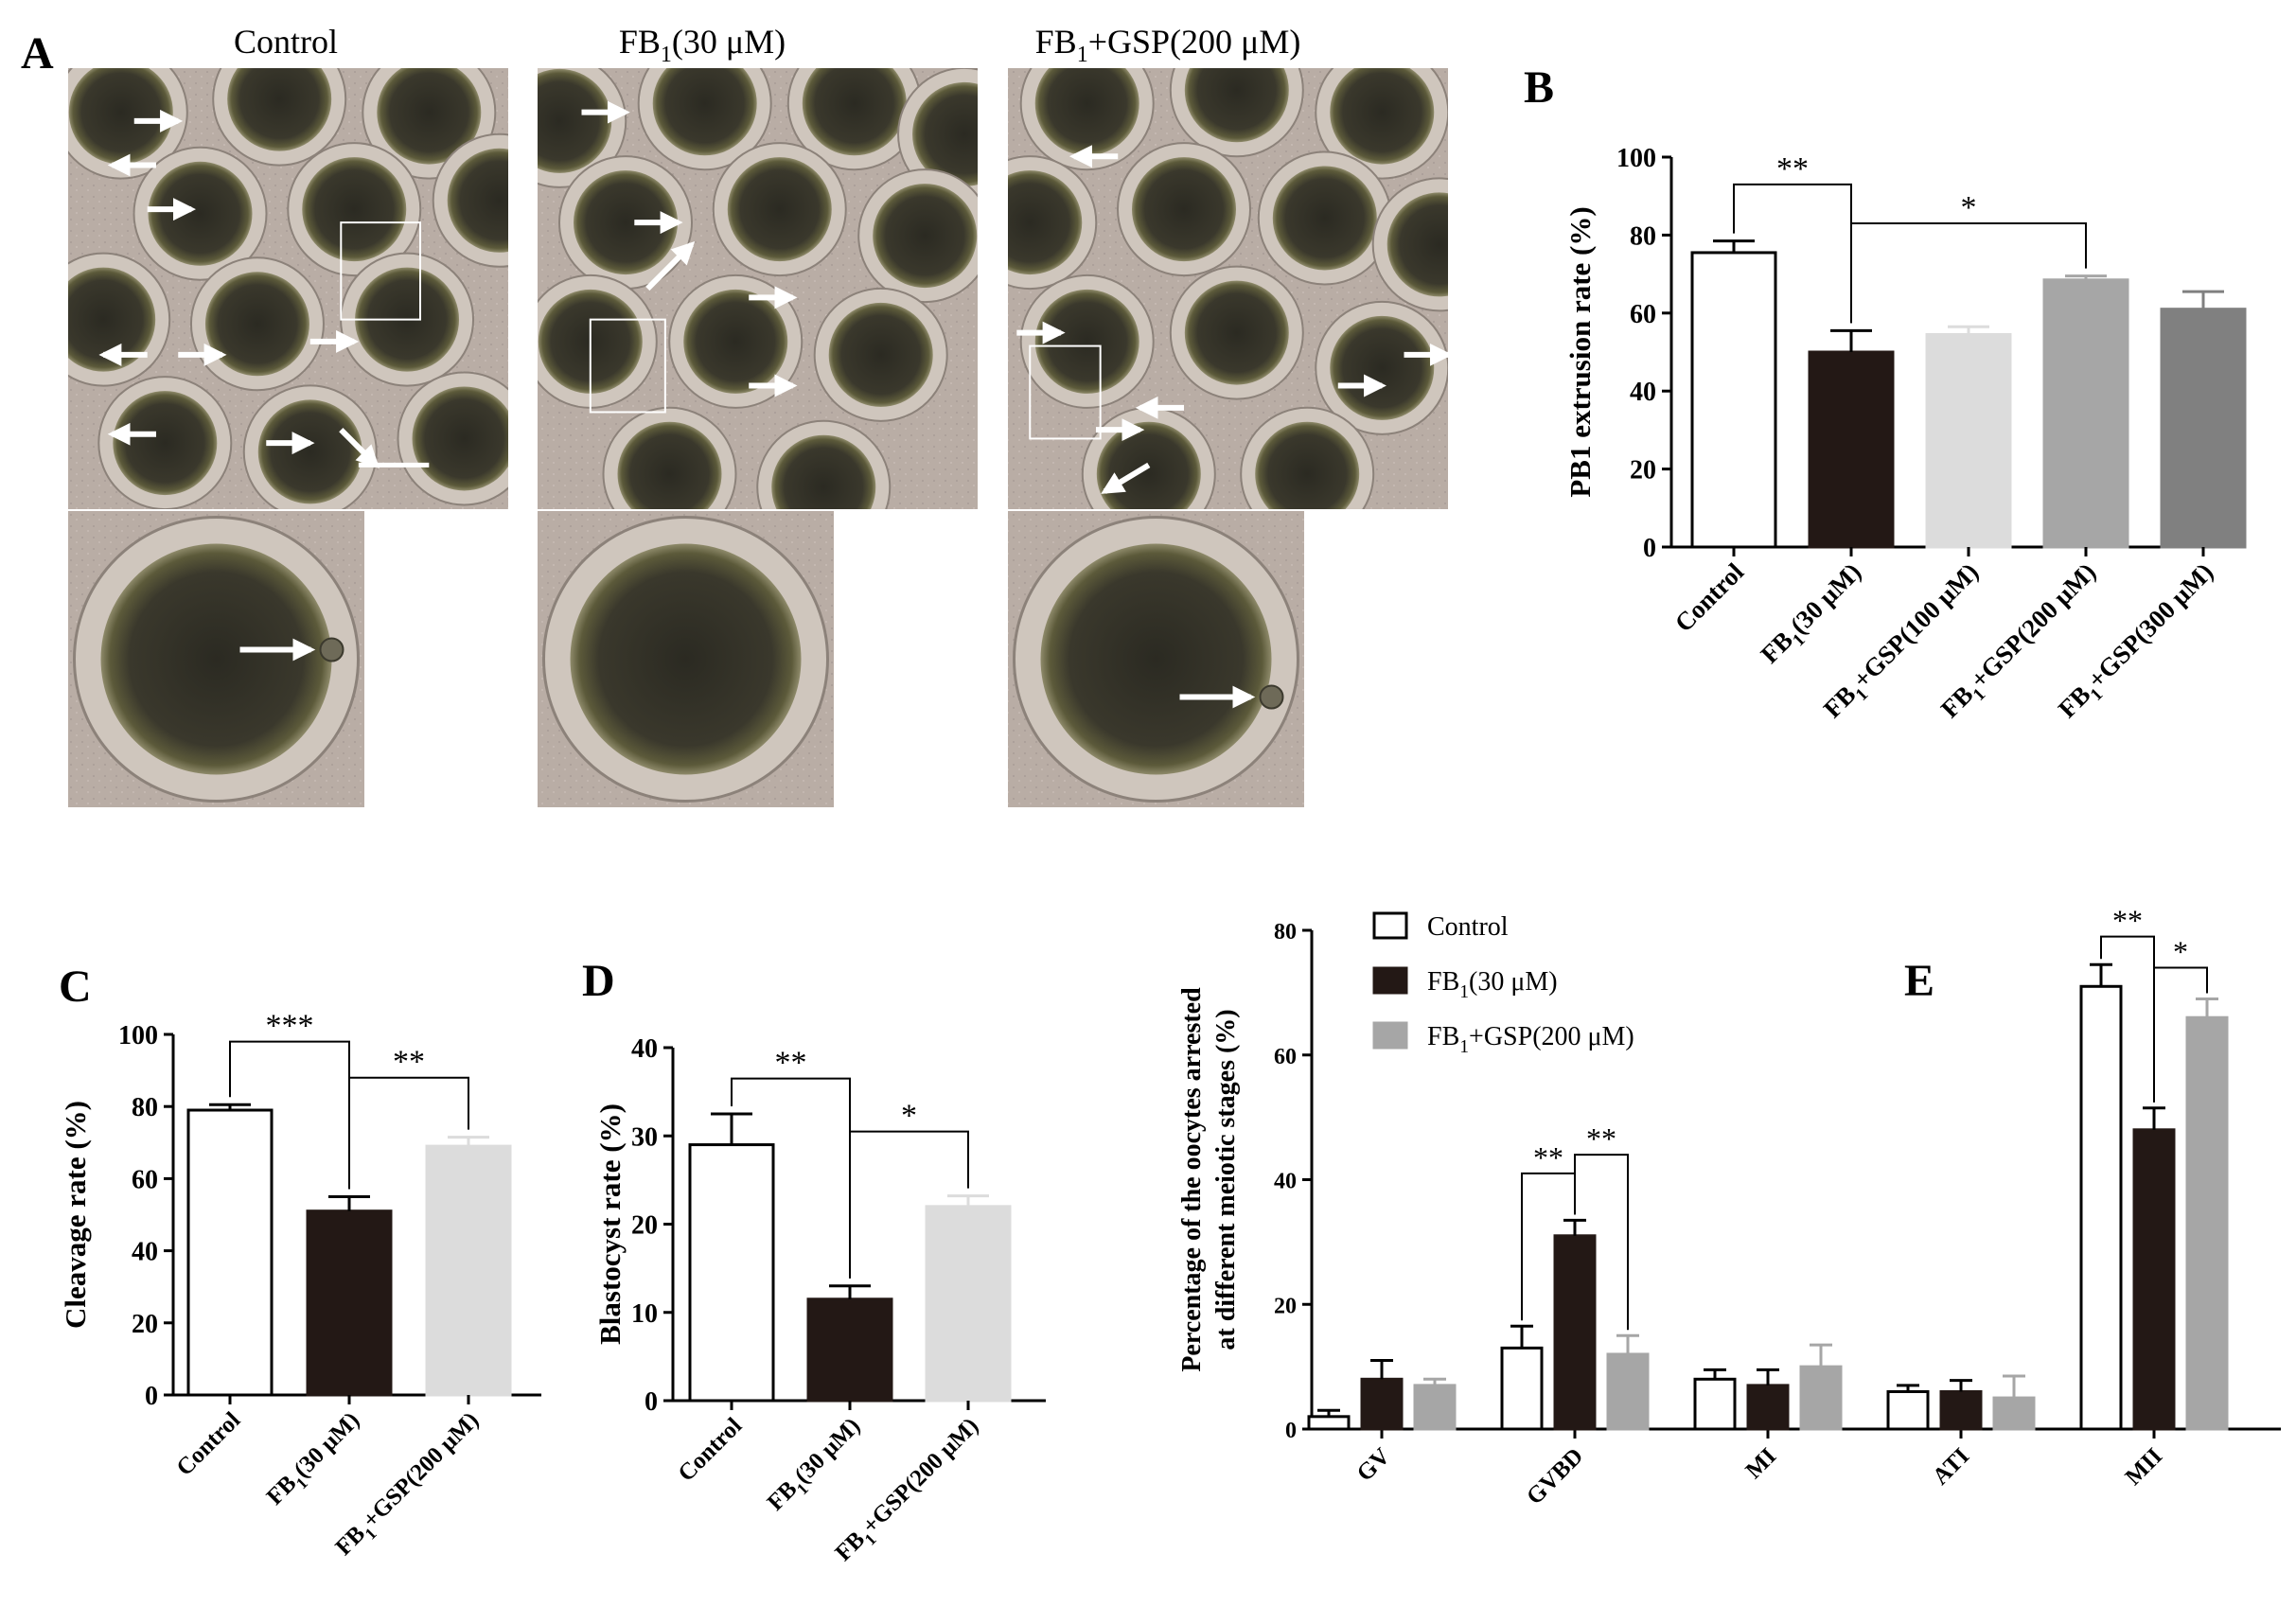  What do you see at coordinates (1530, 1039) in the screenshot?
I see `legend-label-2: FB1+GSP(200 μM)` at bounding box center [1530, 1039].